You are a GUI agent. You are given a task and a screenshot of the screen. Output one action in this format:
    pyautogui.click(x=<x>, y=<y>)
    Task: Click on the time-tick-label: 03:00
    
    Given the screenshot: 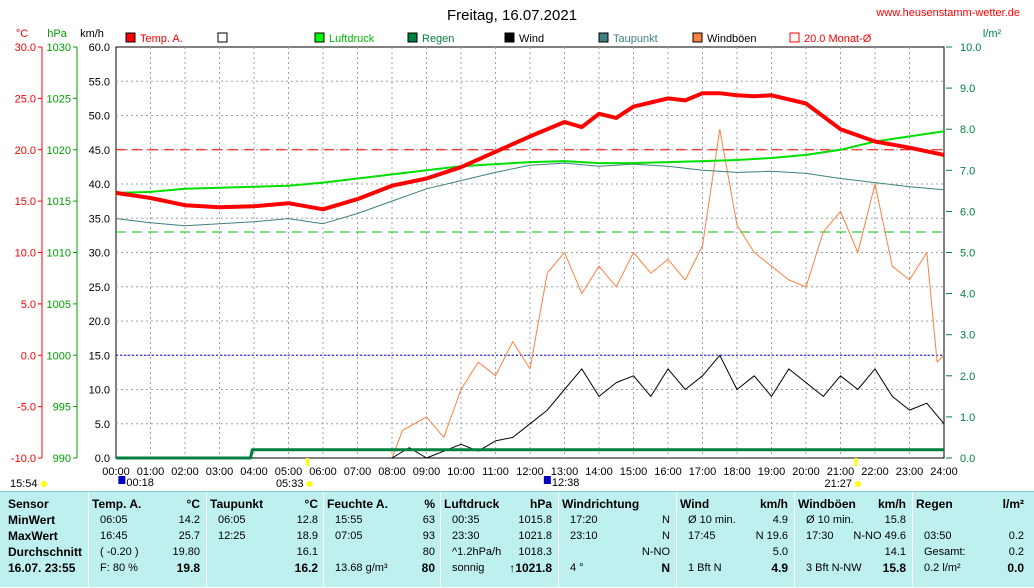 What is the action you would take?
    pyautogui.click(x=220, y=472)
    